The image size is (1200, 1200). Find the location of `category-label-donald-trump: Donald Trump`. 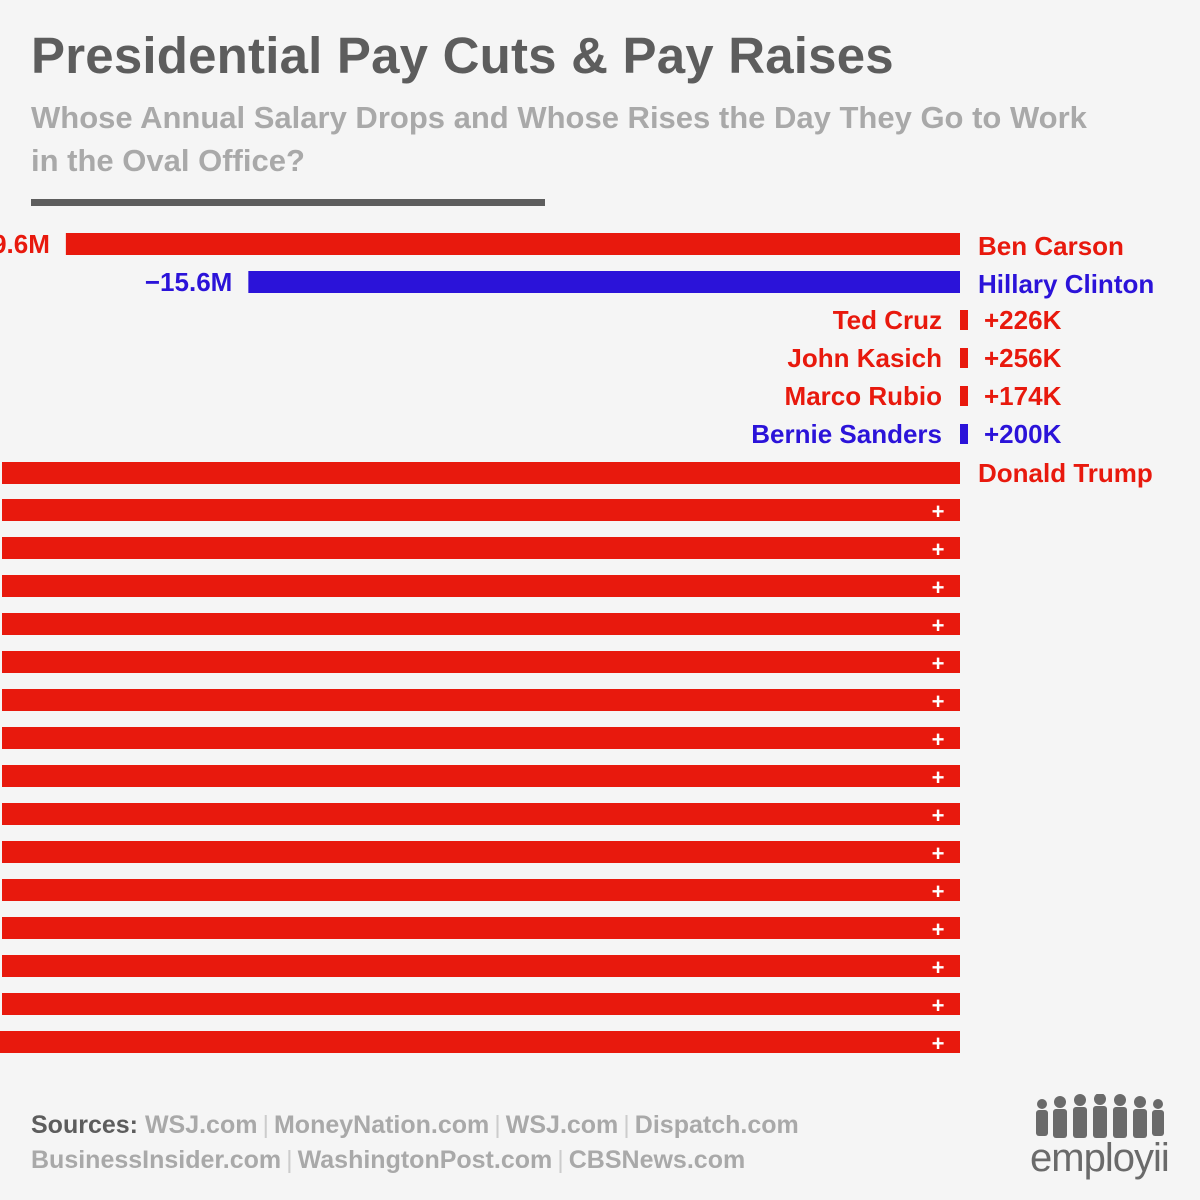

category-label-donald-trump: Donald Trump is located at coordinates (1065, 473).